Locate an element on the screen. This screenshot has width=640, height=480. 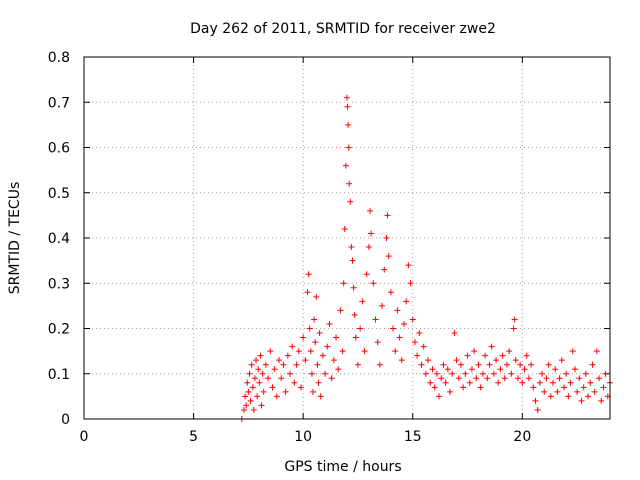
y-tick-label: 0.4 is located at coordinates (59, 239).